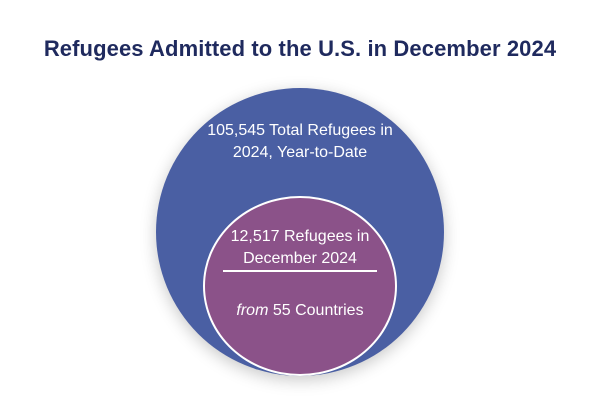 The image size is (600, 400). What do you see at coordinates (300, 258) in the screenshot?
I see `december-refugees-line-2: December 2024` at bounding box center [300, 258].